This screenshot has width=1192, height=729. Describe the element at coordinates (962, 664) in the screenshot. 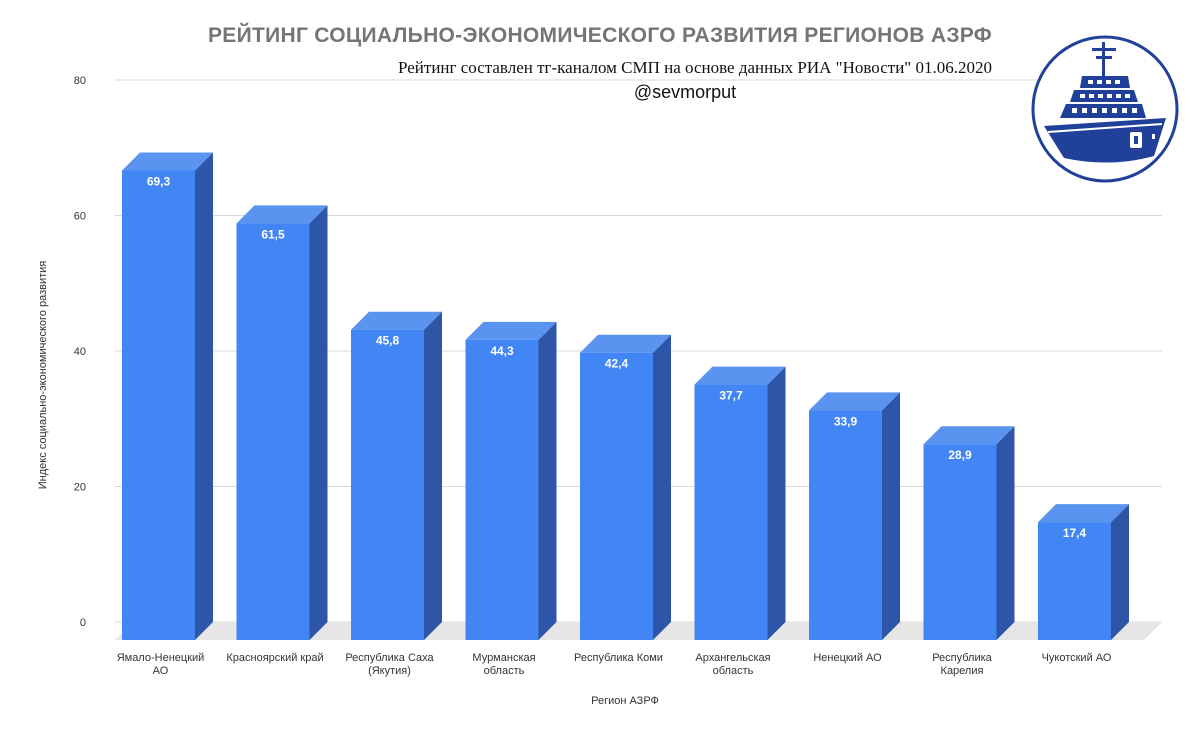

I see `x-tick-label: Республика Карелия` at that location.